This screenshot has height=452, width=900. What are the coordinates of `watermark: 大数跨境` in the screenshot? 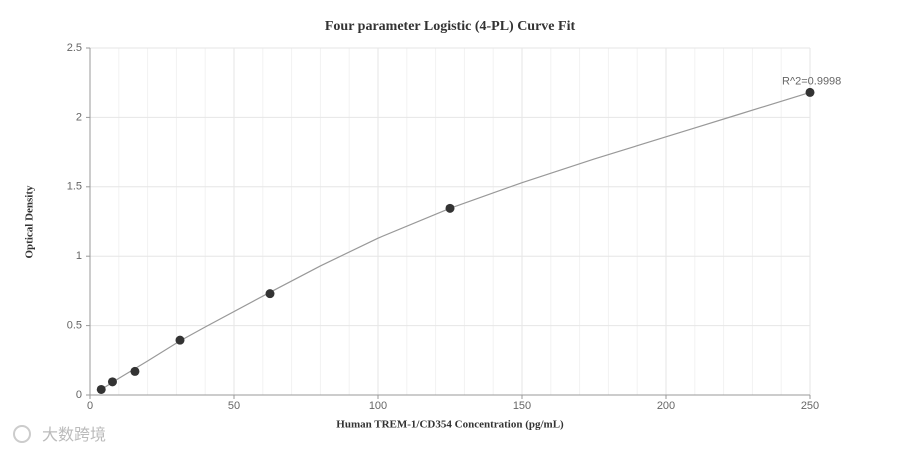 It's located at (74, 434).